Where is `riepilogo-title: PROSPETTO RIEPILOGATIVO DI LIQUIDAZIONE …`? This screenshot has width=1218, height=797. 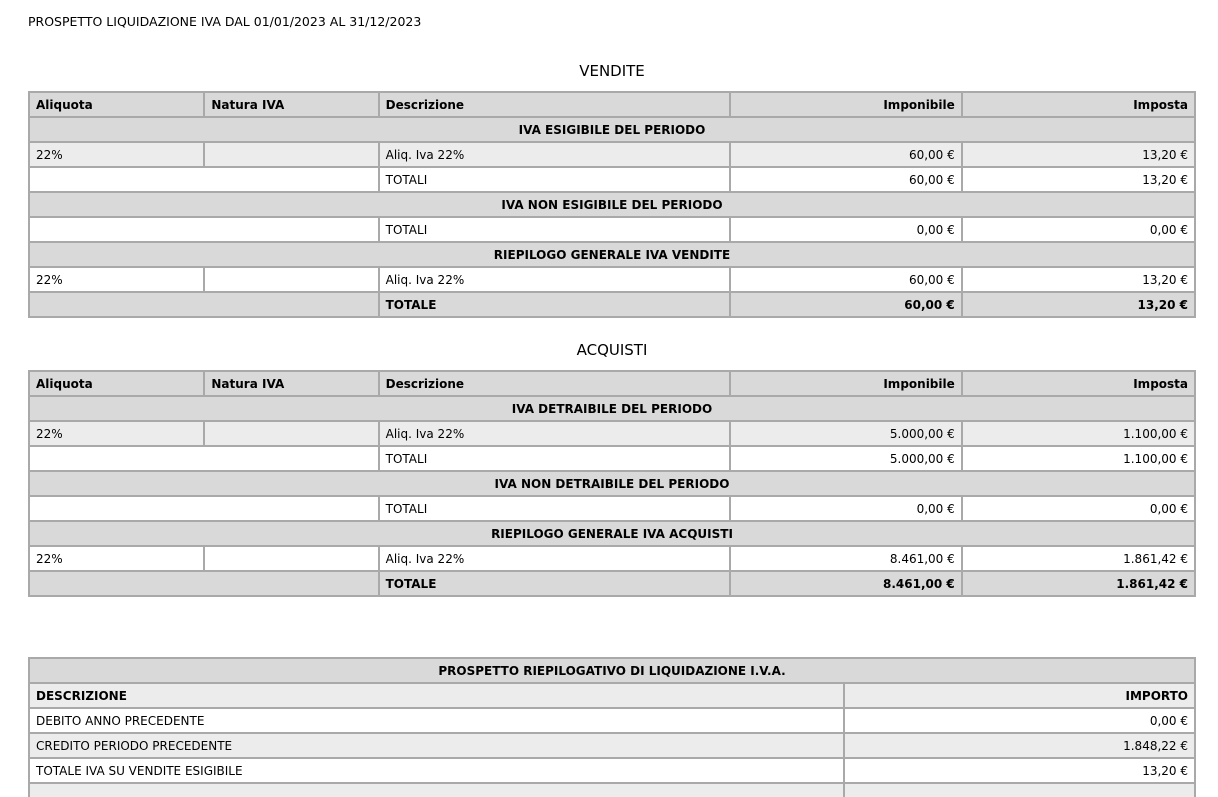
riepilogo-title: PROSPETTO RIEPILOGATIVO DI LIQUIDAZIONE … is located at coordinates (612, 670).